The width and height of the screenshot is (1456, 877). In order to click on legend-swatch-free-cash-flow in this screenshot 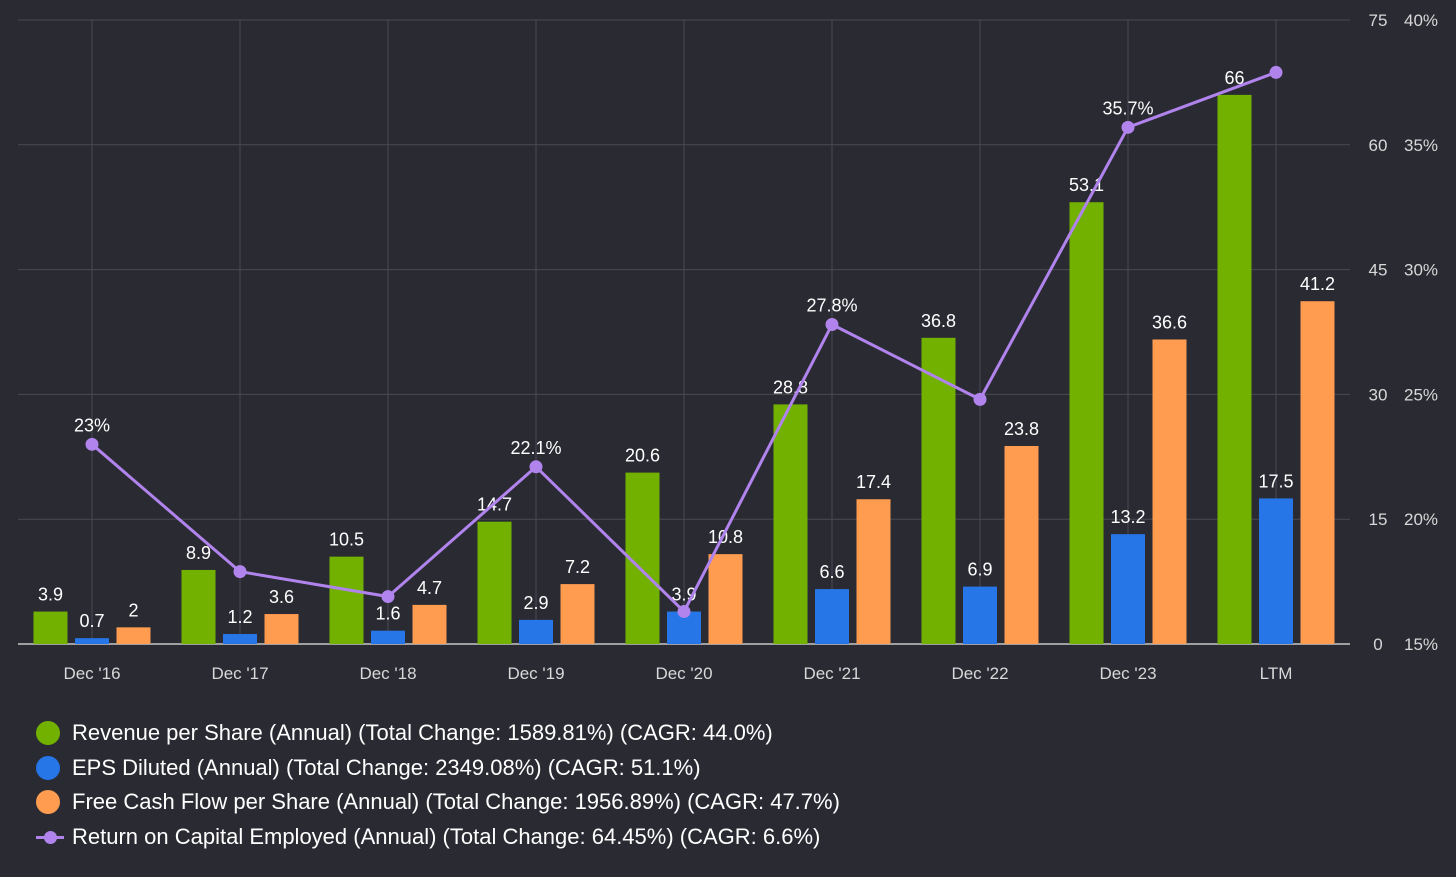, I will do `click(48, 802)`.